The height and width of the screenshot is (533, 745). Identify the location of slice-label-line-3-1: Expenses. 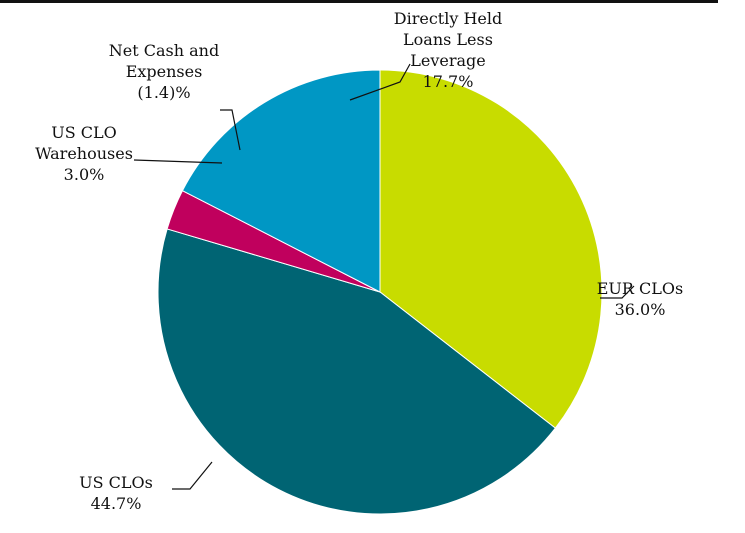
(164, 71).